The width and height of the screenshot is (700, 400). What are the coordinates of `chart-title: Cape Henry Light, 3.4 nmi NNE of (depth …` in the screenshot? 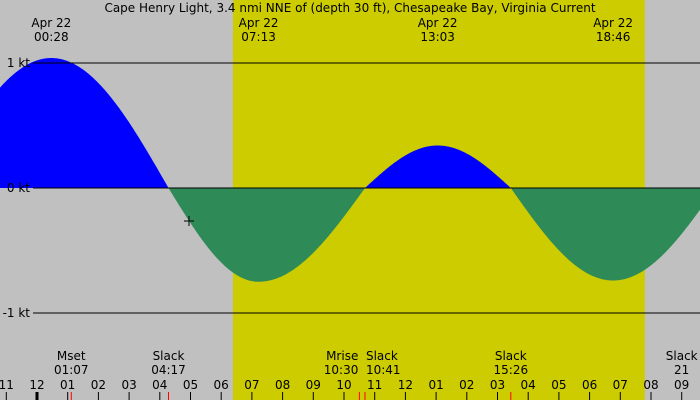 It's located at (349, 8).